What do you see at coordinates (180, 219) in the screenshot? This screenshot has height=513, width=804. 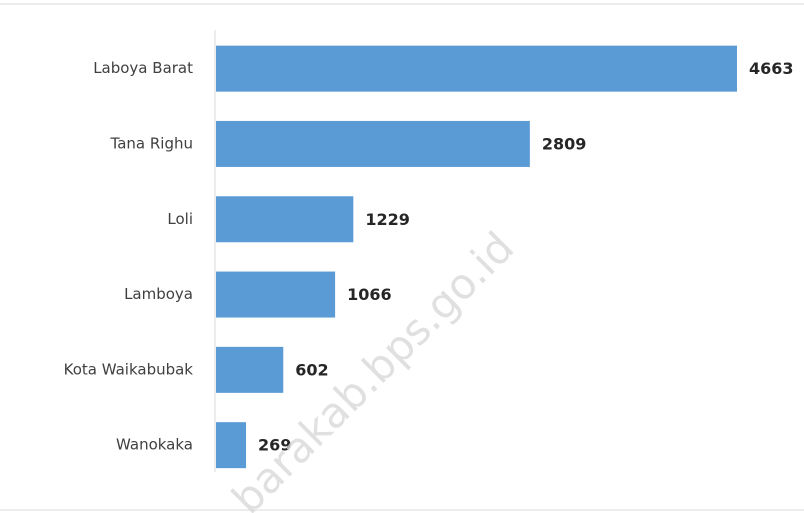 I see `category-label: Loli` at bounding box center [180, 219].